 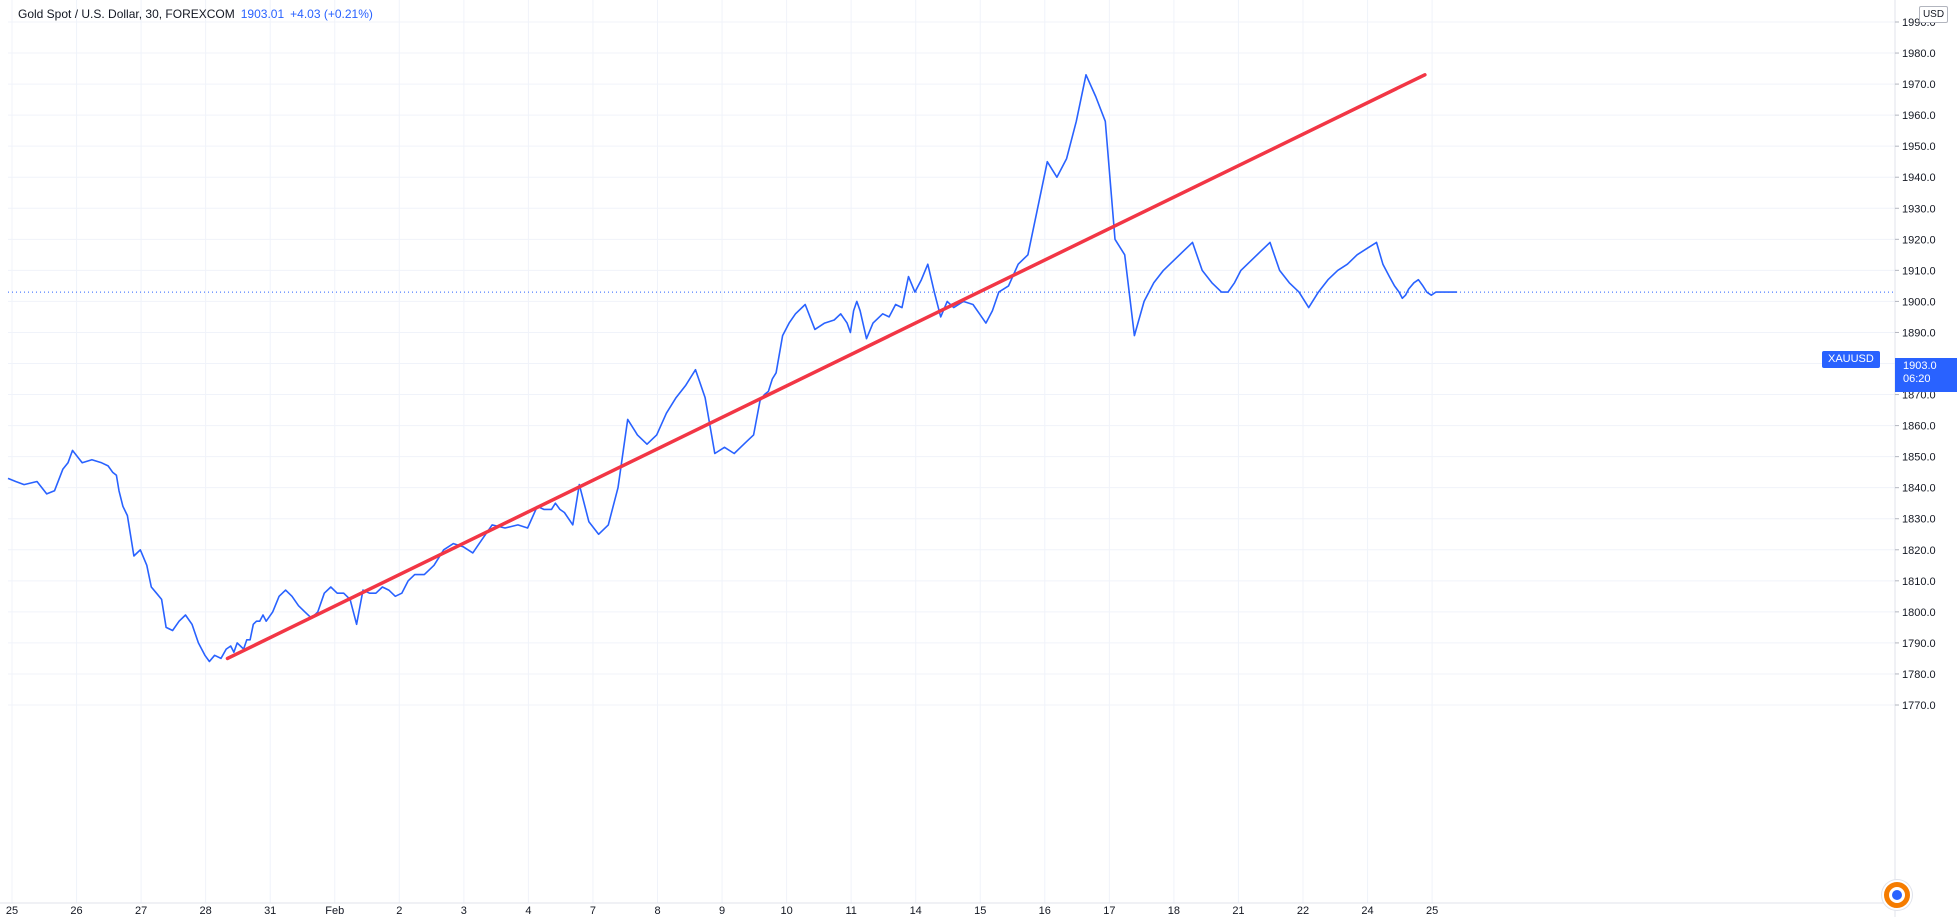 I want to click on y-tick-label: 1820.0, so click(x=1919, y=551).